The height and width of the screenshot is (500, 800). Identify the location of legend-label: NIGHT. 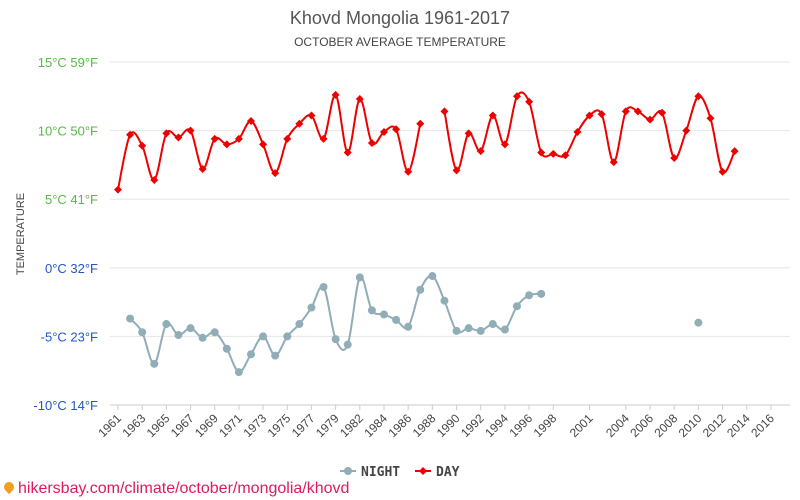
(380, 472).